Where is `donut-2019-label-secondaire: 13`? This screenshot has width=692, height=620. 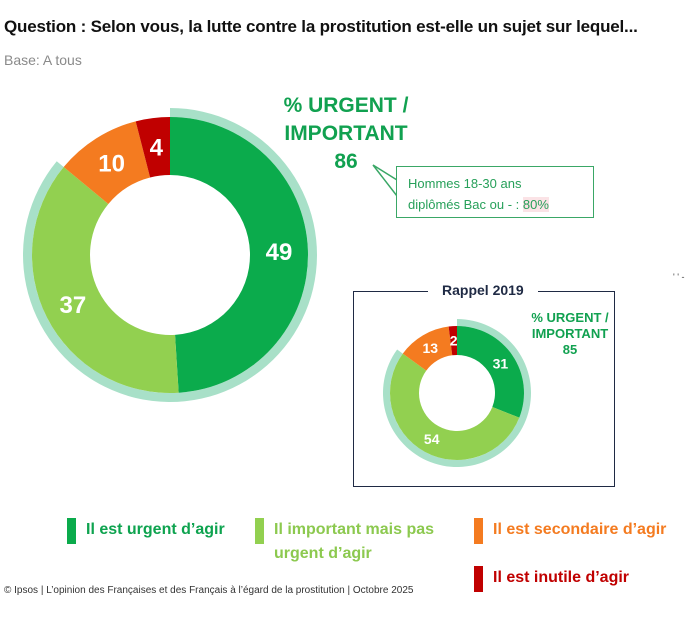
donut-2019-label-secondaire: 13 is located at coordinates (430, 348).